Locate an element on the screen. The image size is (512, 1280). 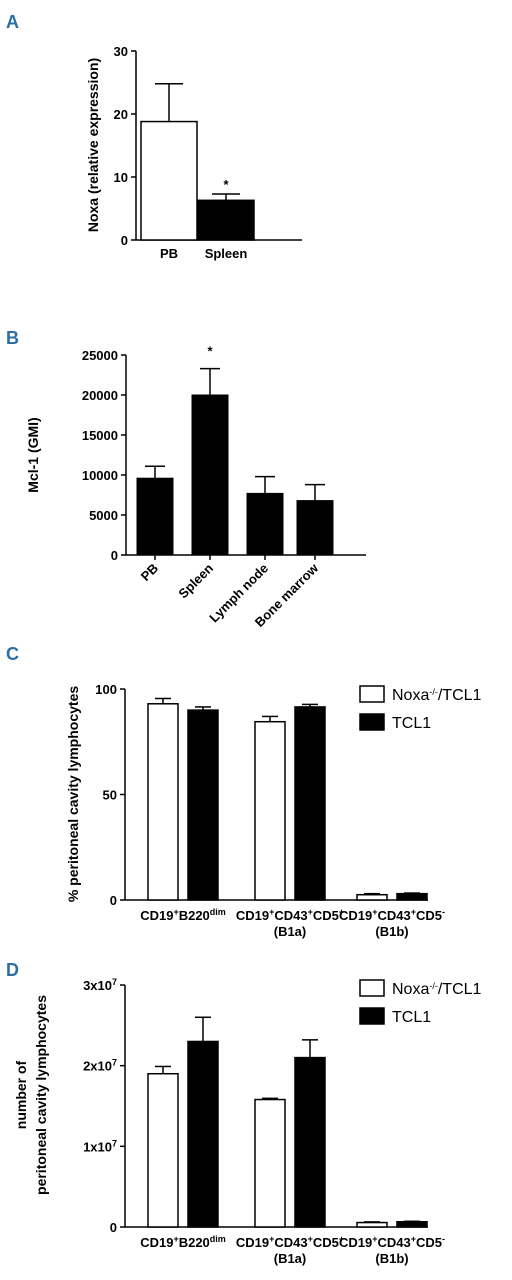
panel-c-ylabel: % peritoneal cavity lymphocytes is located at coordinates (73, 794).